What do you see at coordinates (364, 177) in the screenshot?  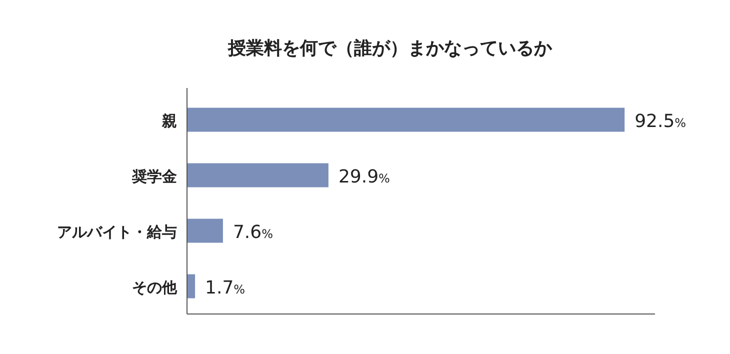 I see `data-label: 29.9%` at bounding box center [364, 177].